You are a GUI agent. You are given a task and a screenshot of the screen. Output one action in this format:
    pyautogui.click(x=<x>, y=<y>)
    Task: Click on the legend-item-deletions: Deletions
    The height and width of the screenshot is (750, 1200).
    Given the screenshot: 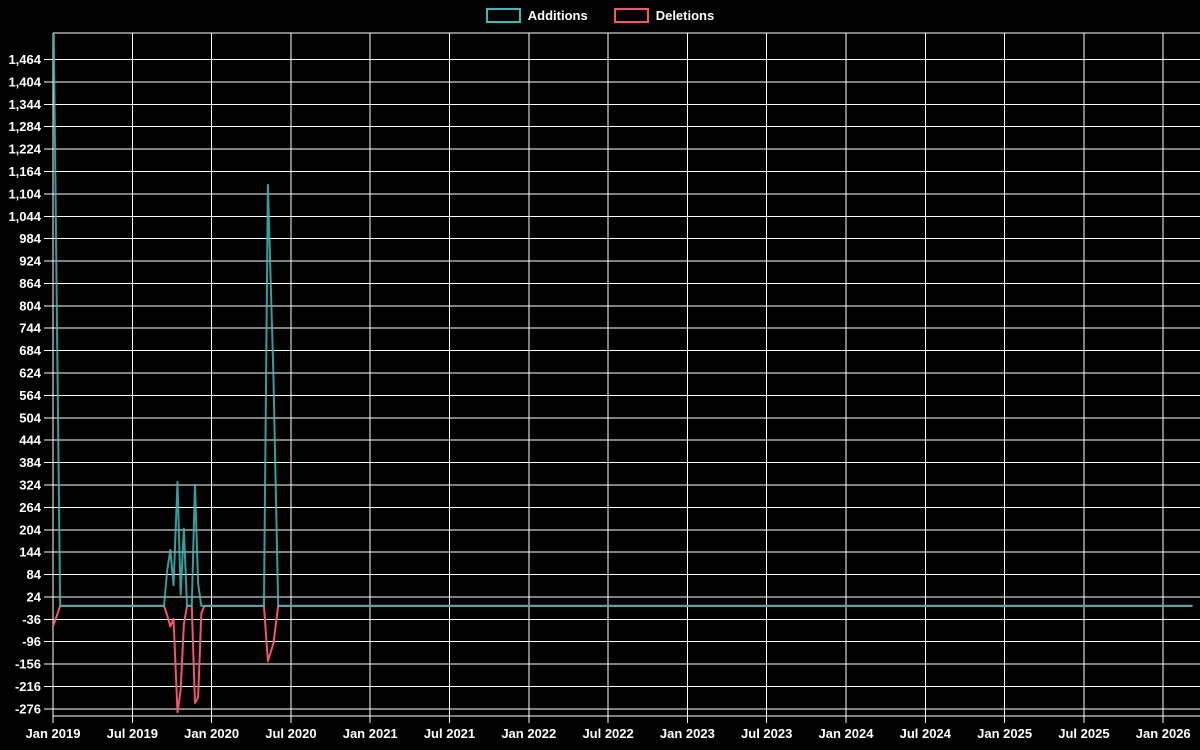 What is the action you would take?
    pyautogui.click(x=664, y=15)
    